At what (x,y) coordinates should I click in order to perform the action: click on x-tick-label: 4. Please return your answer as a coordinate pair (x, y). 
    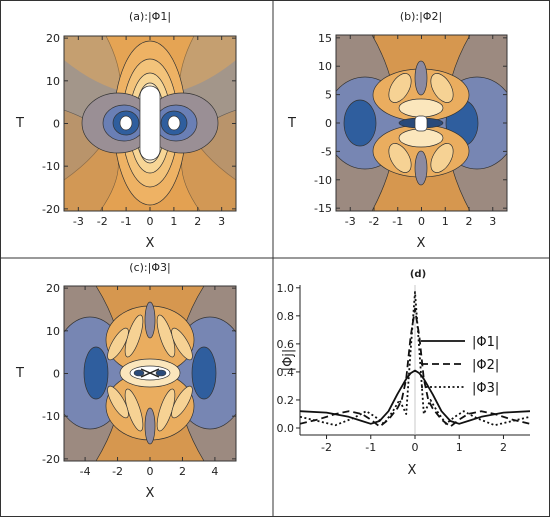
    Looking at the image, I should click on (214, 471).